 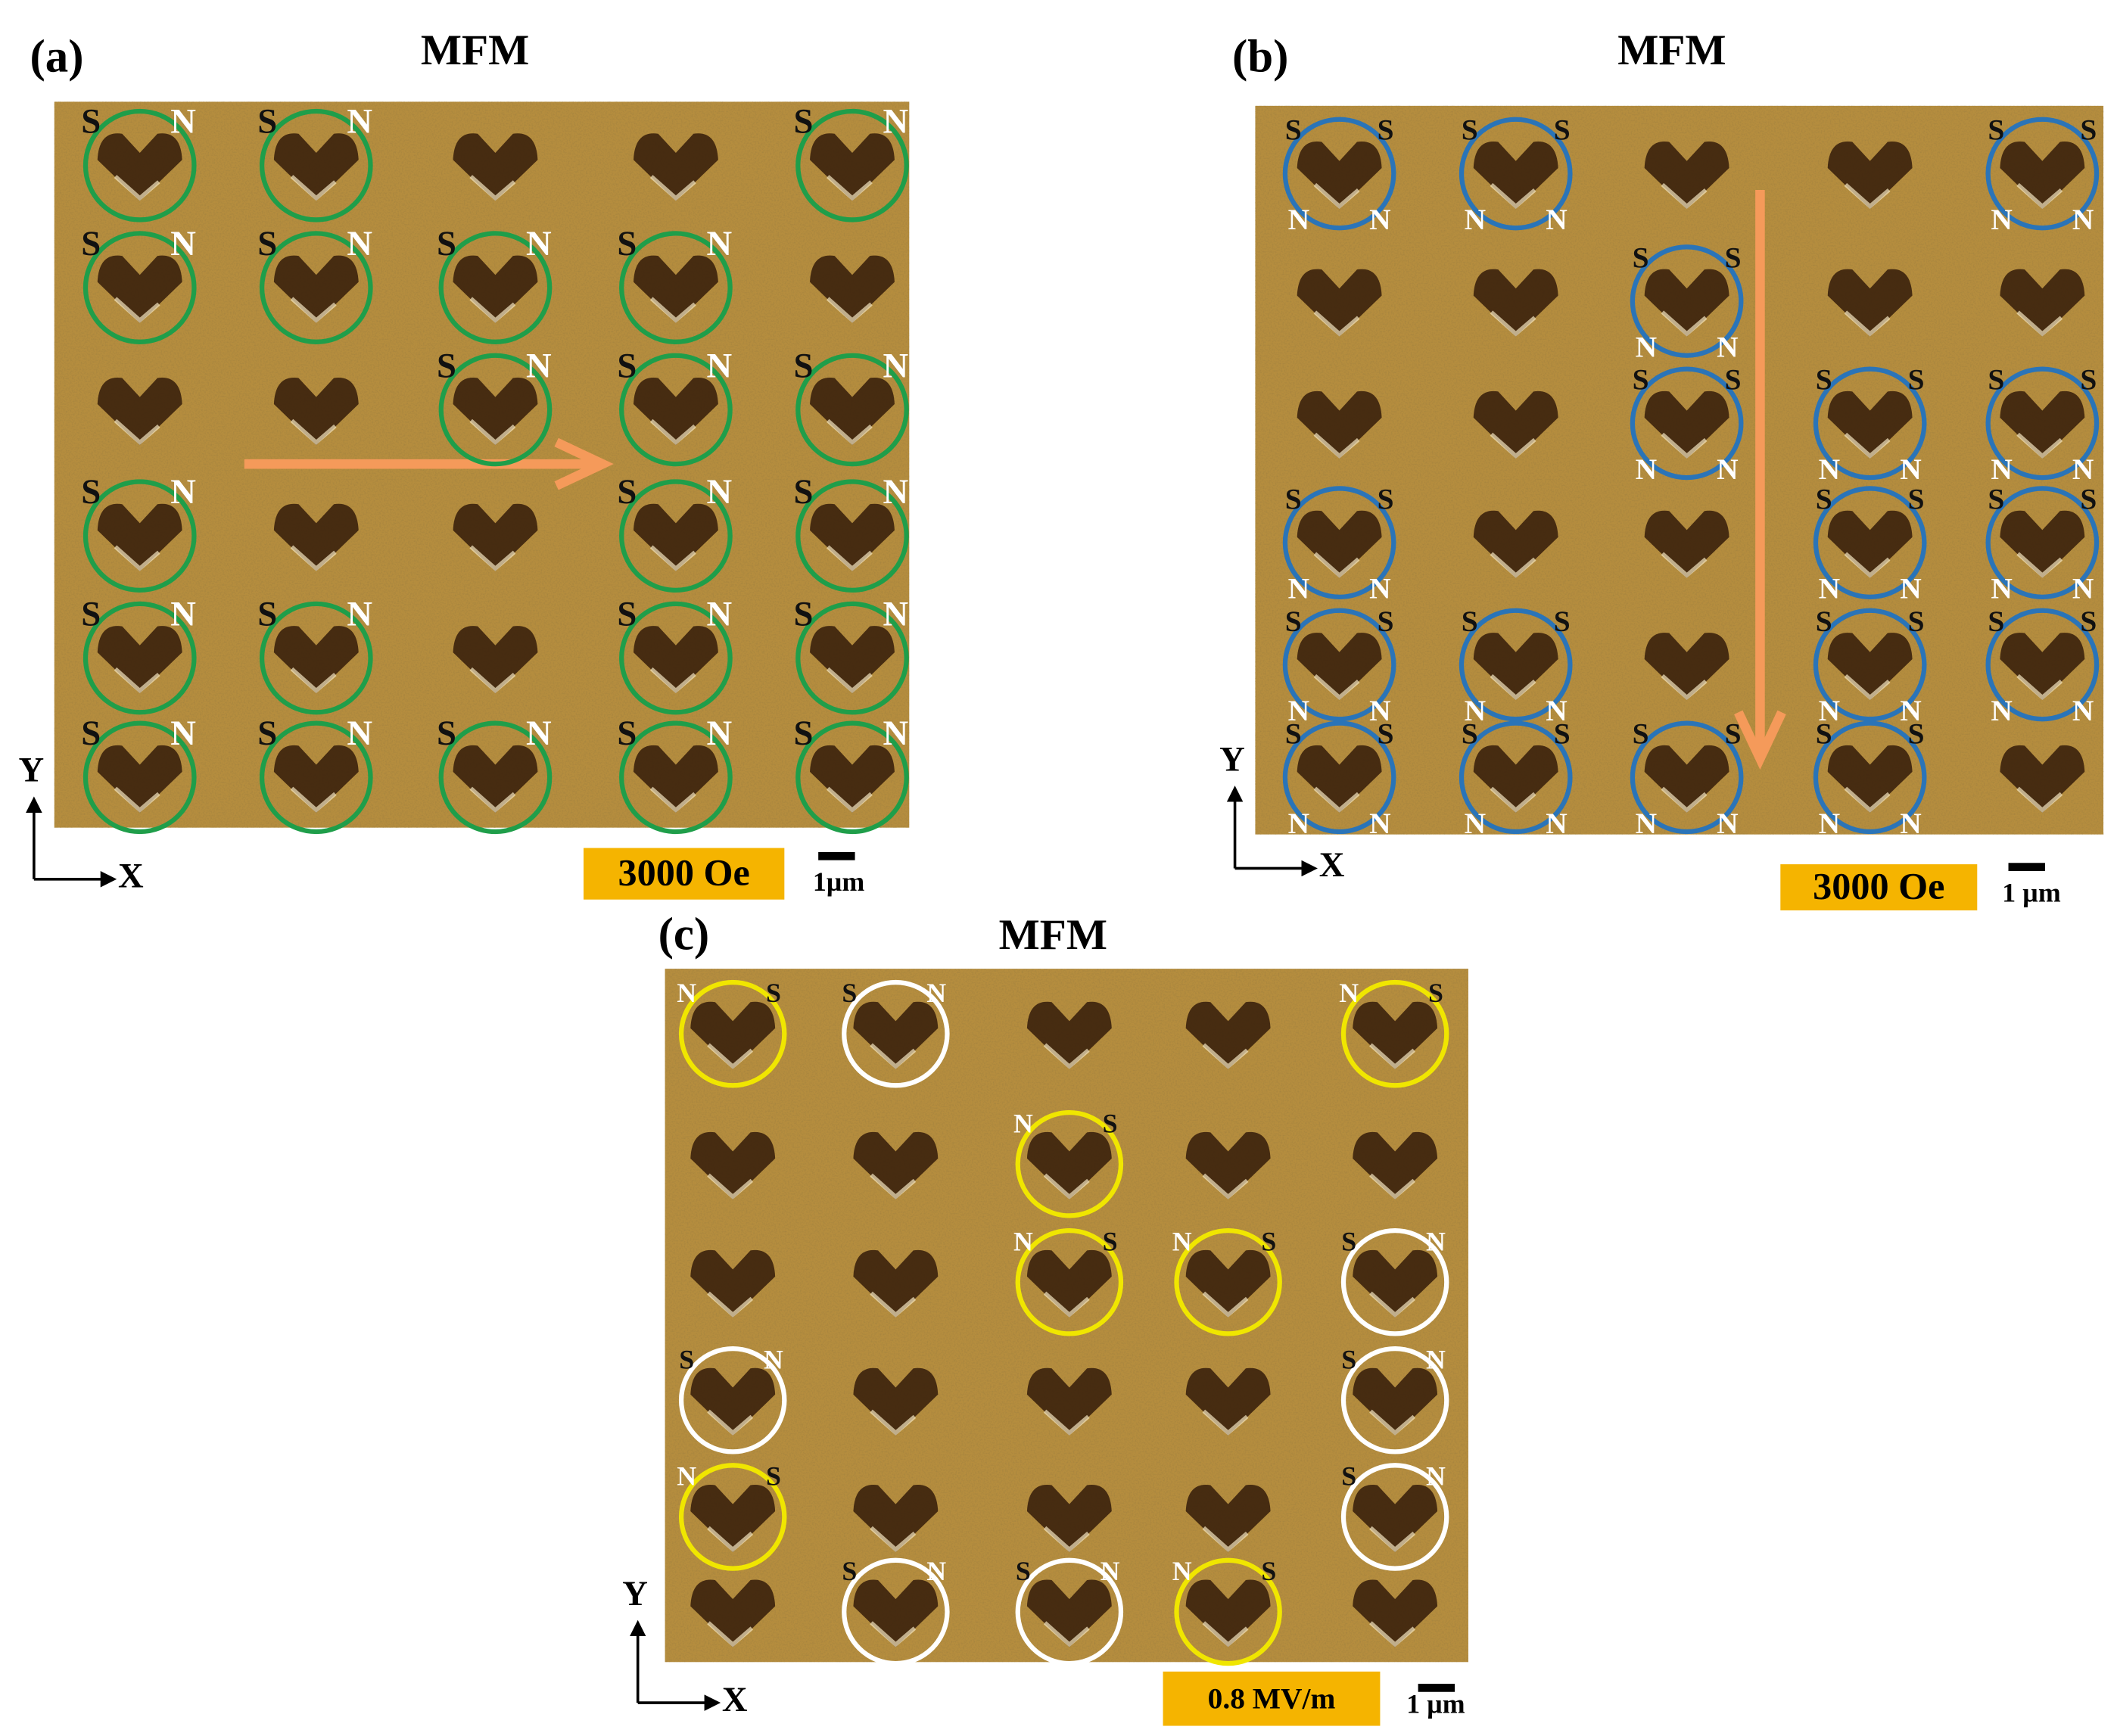 I want to click on direction-arrowhead, so click(x=584, y=464).